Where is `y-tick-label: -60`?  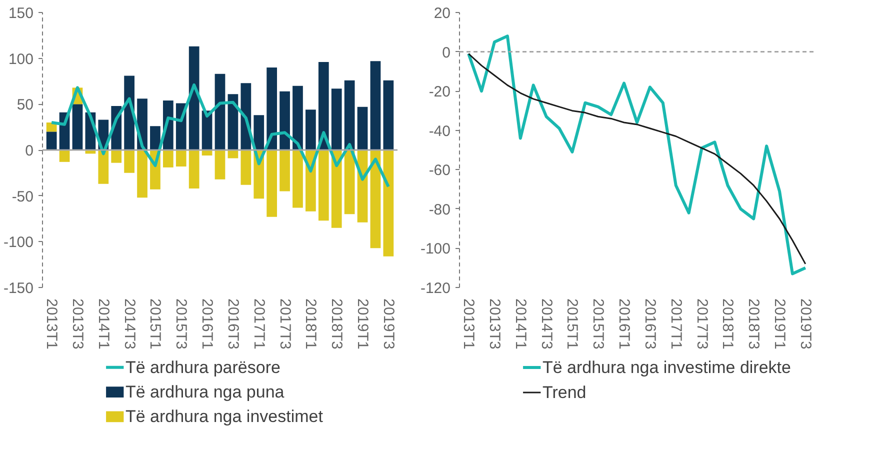 y-tick-label: -60 is located at coordinates (439, 171).